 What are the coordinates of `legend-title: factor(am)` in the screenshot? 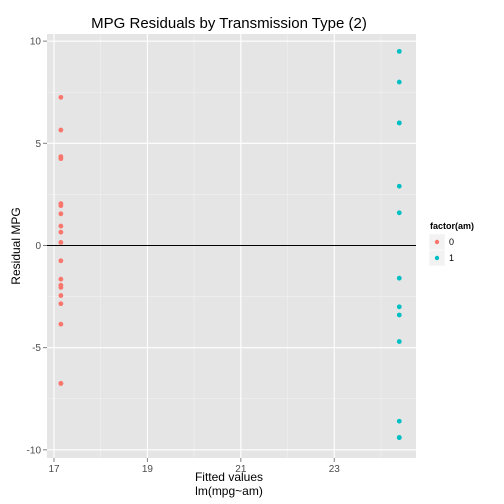 It's located at (452, 226).